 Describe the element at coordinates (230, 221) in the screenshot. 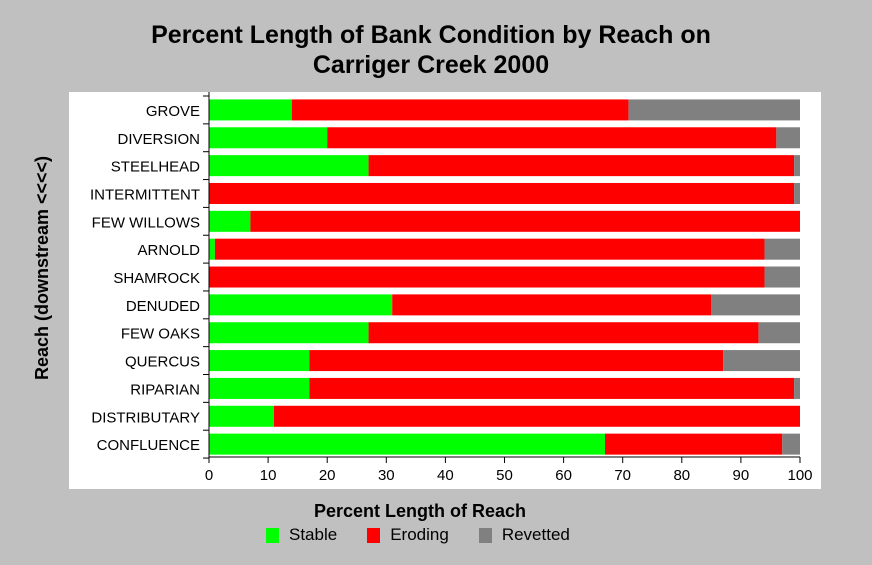

I see `bar-few-willows-stable` at that location.